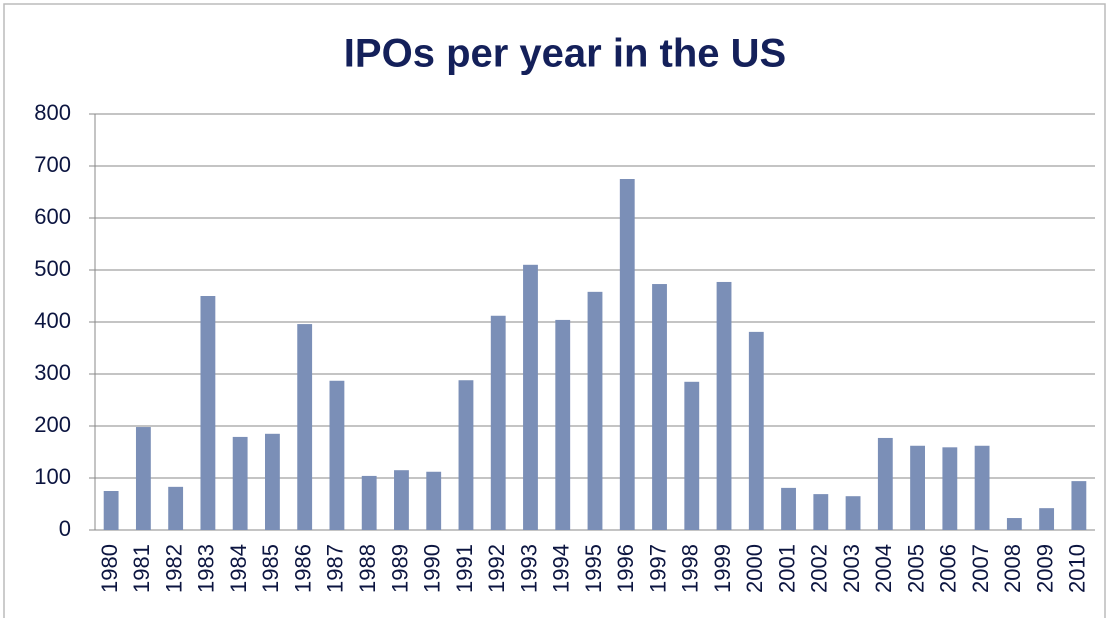 This screenshot has height=618, width=1110. I want to click on x-tick-label: 2001, so click(786, 568).